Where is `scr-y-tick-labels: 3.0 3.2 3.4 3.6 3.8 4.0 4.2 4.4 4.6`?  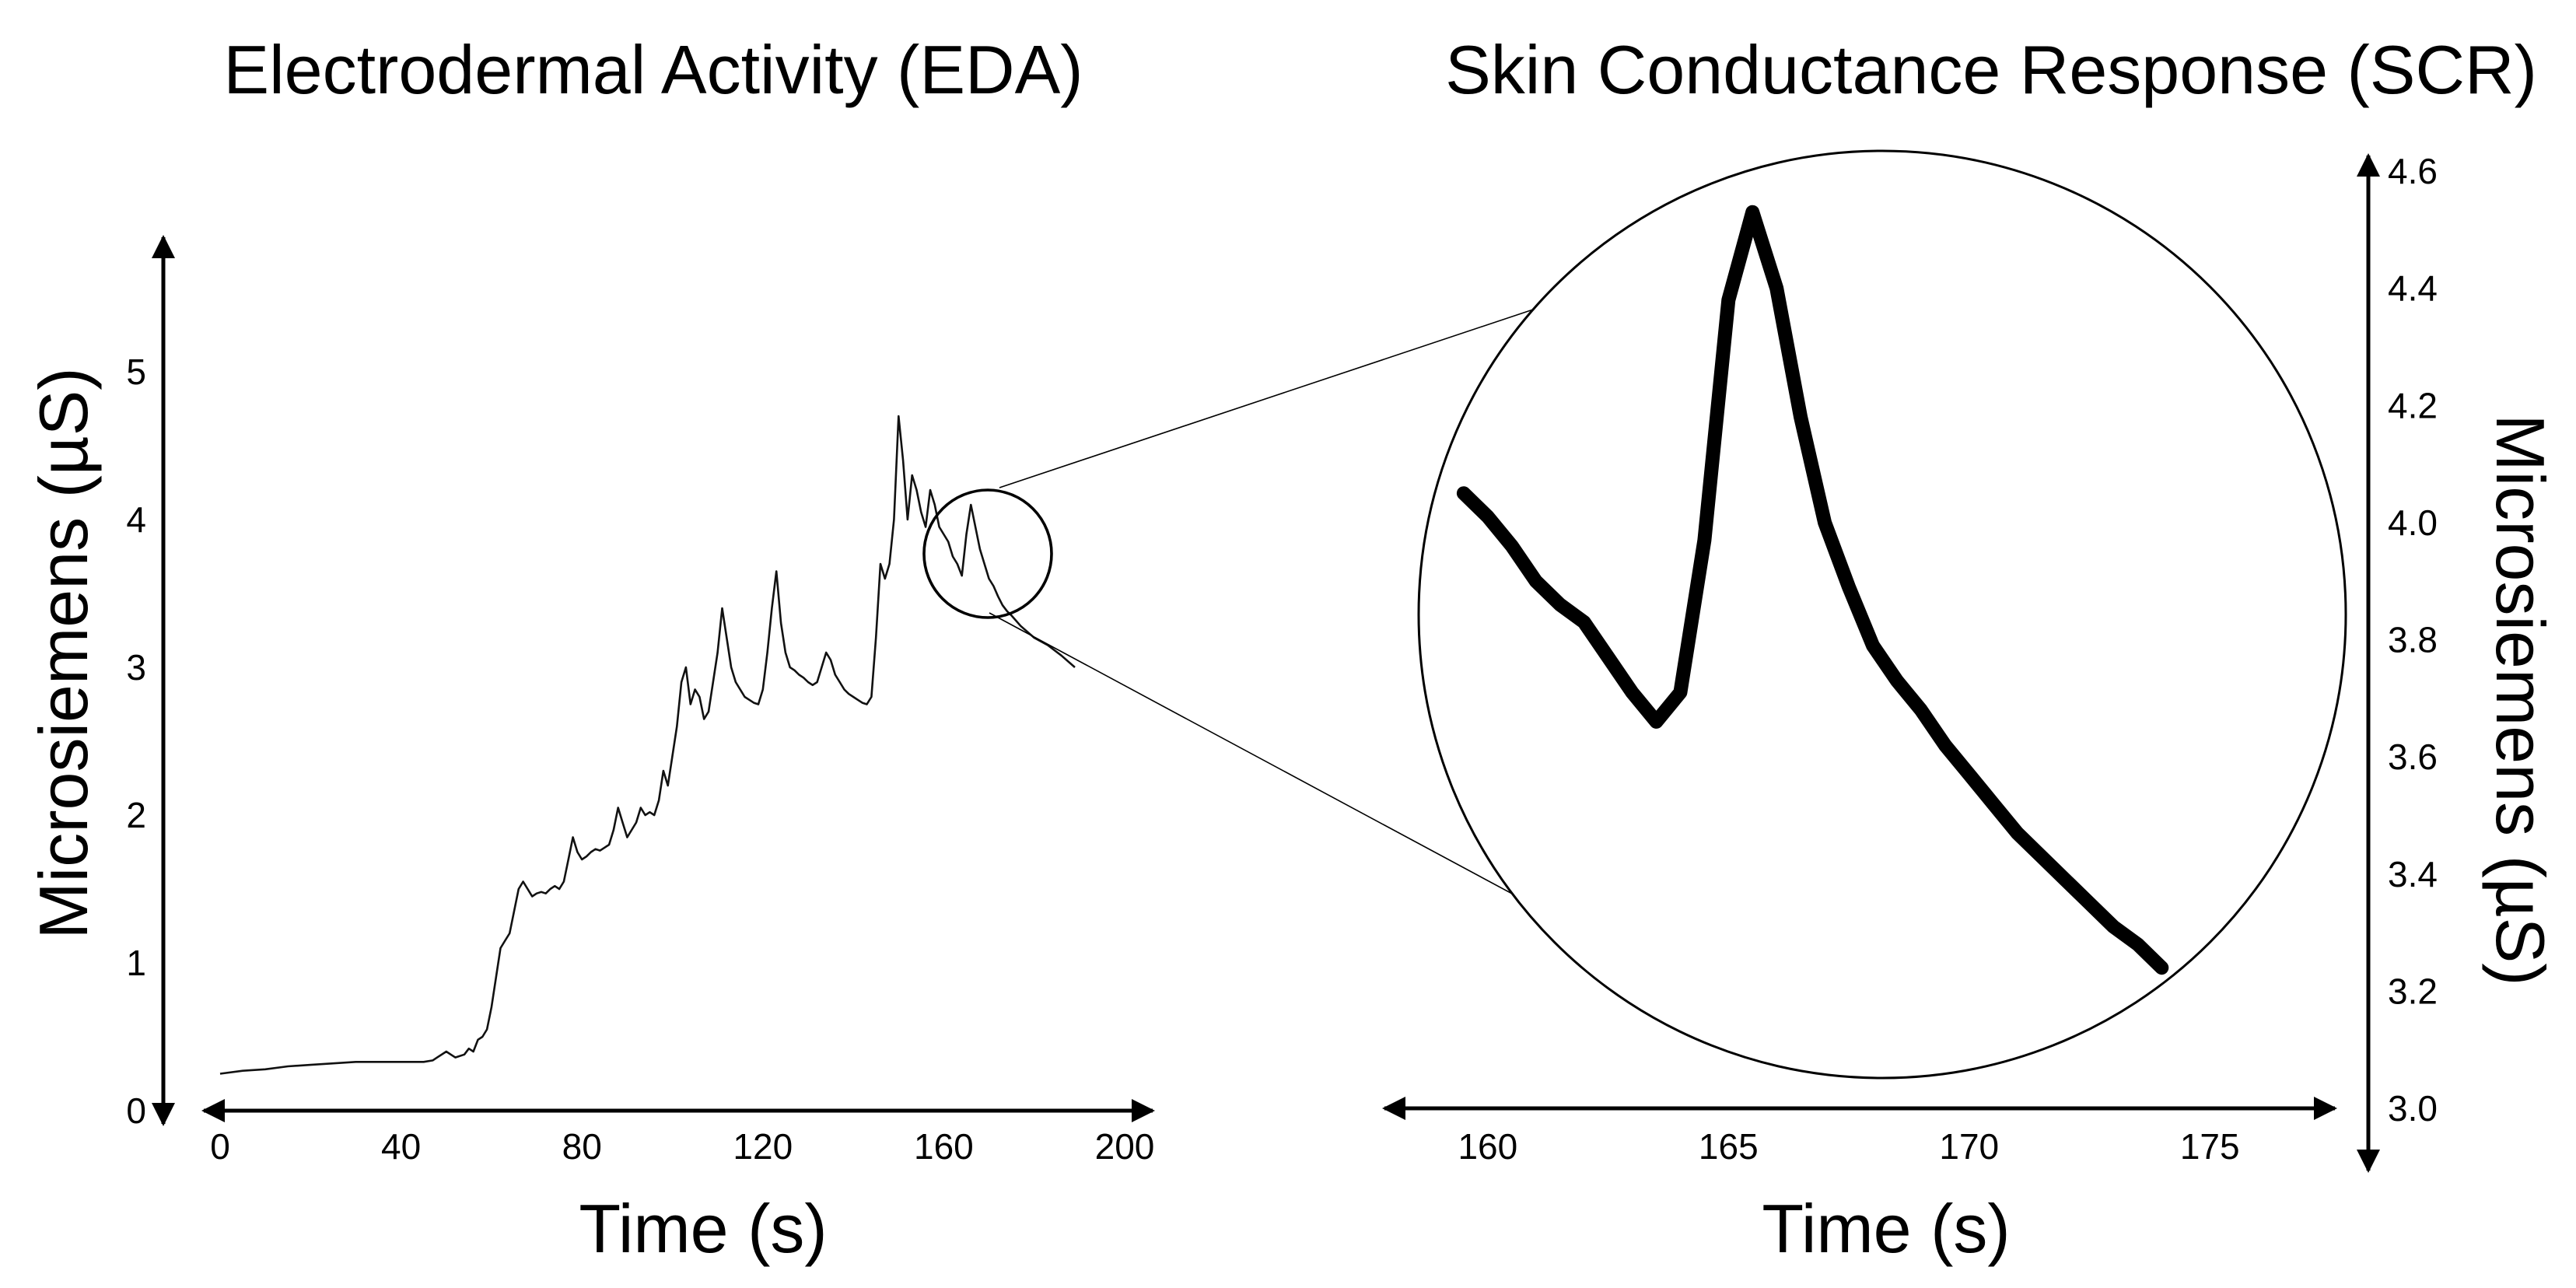
scr-y-tick-labels: 3.0 3.2 3.4 3.6 3.8 4.0 4.2 4.4 4.6 is located at coordinates (2413, 640).